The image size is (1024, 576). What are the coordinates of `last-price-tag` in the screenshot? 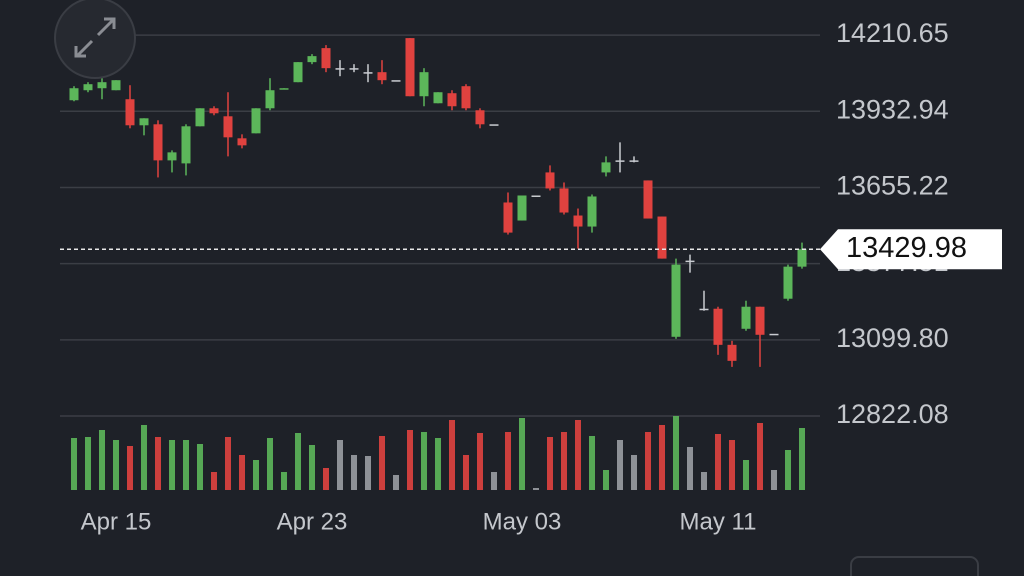 It's located at (911, 249).